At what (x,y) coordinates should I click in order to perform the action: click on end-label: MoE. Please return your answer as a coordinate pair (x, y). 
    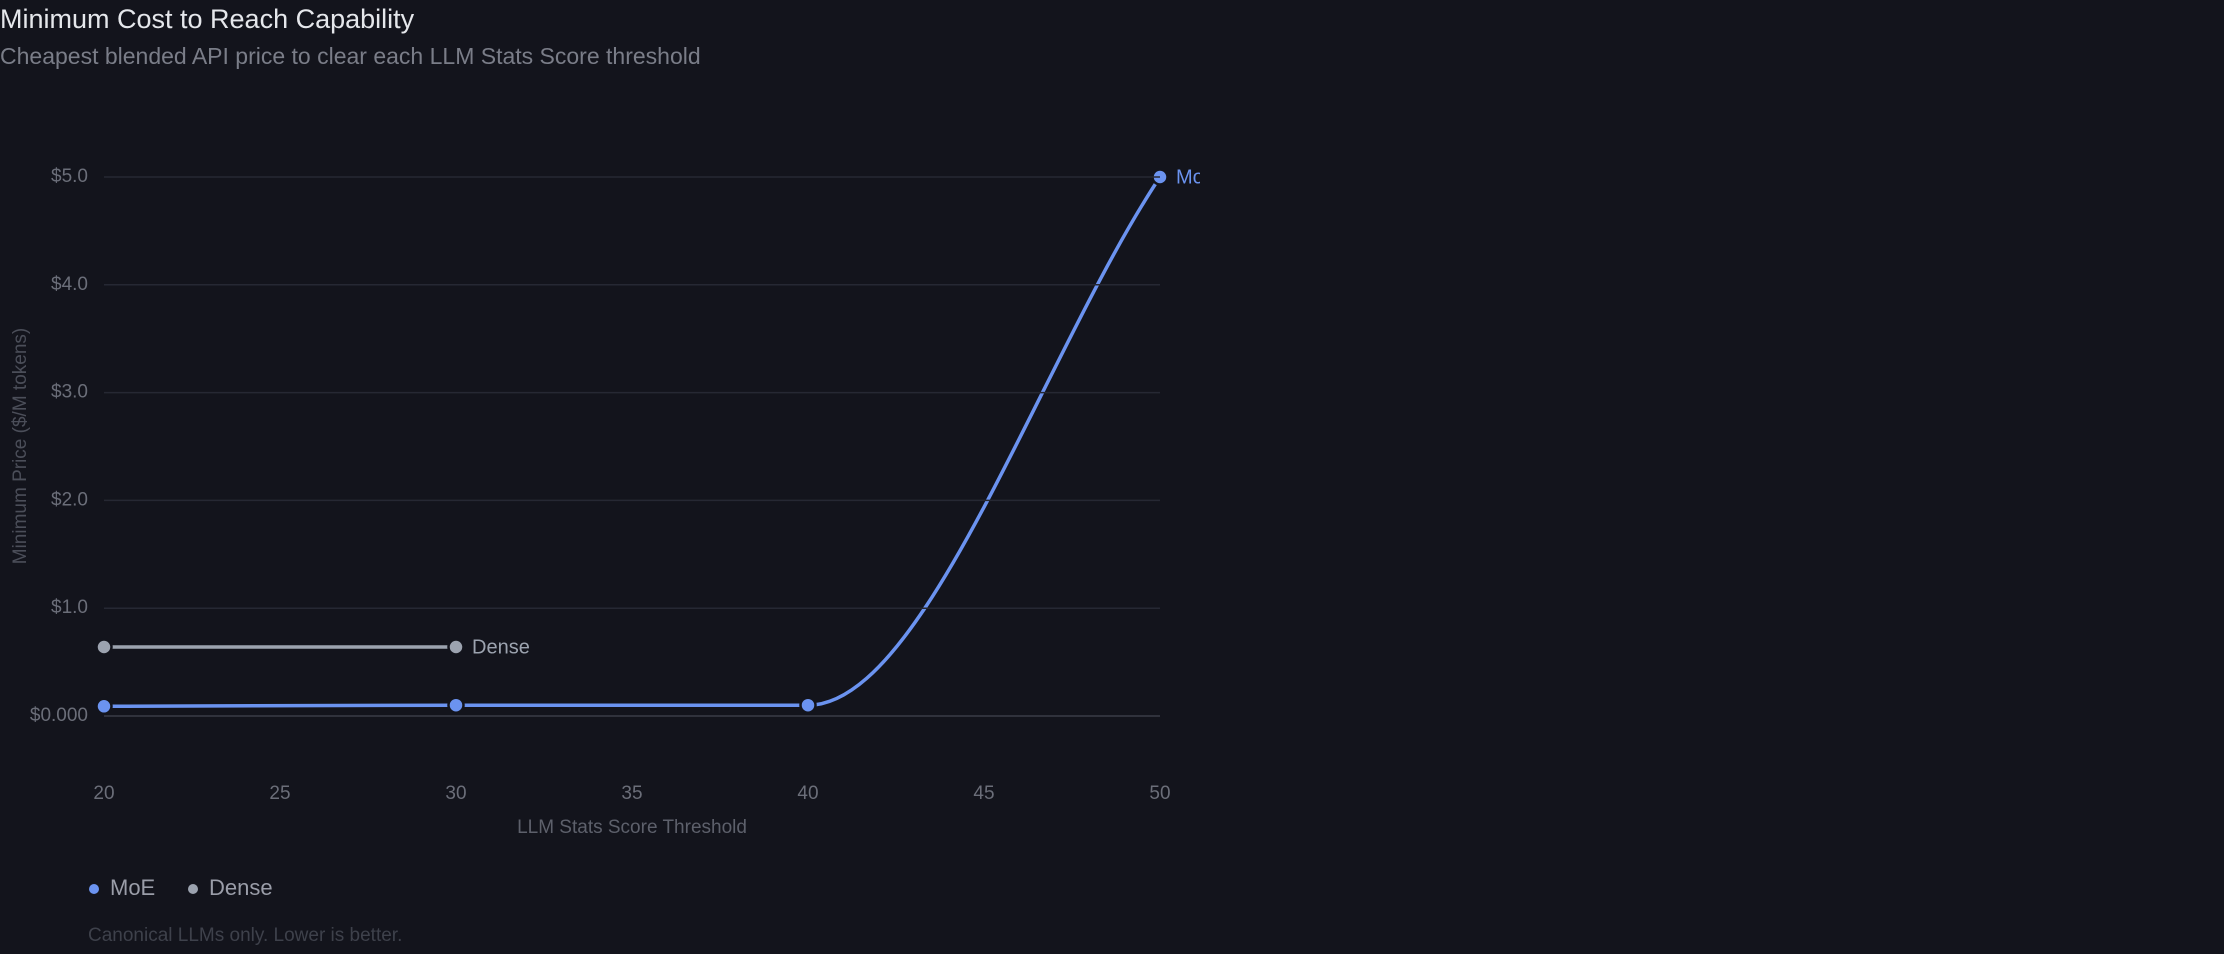
    Looking at the image, I should click on (1196, 177).